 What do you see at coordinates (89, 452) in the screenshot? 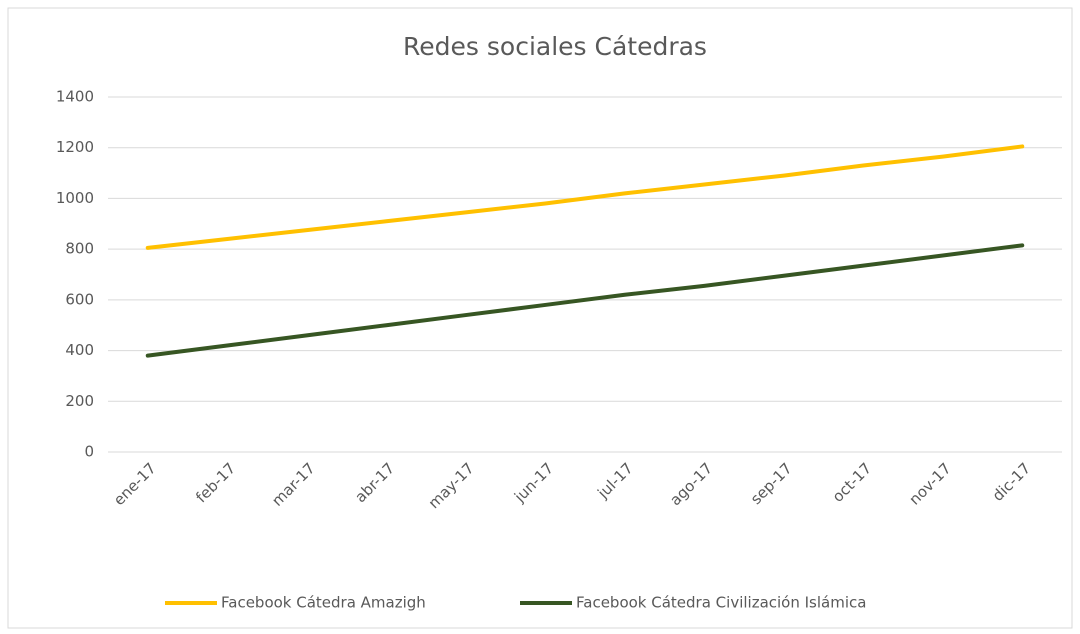
I see `y-tick-label: 0` at bounding box center [89, 452].